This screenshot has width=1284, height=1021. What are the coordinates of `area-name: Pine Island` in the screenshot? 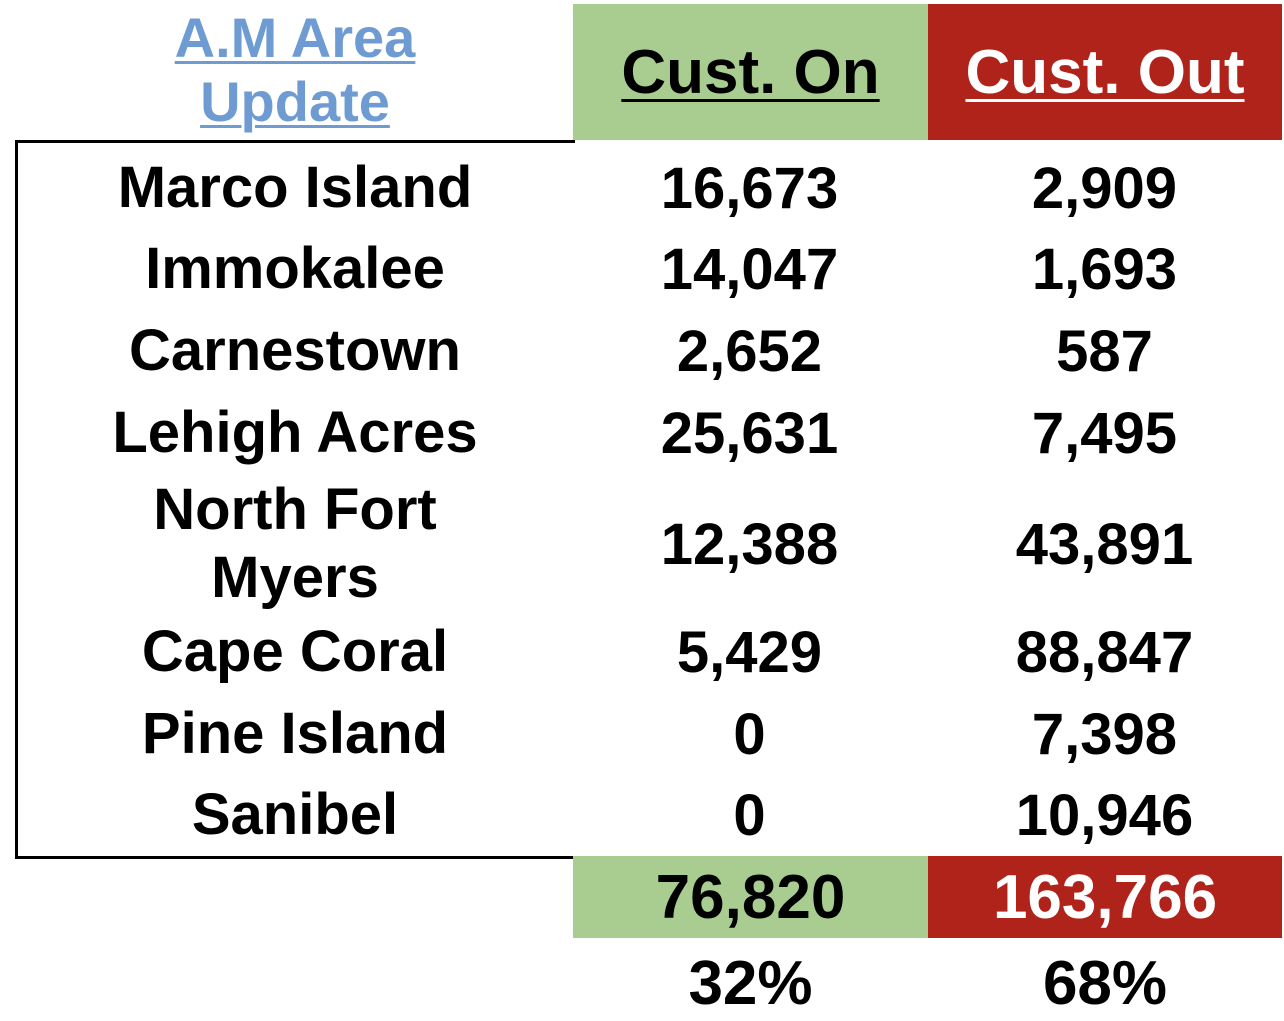 It's located at (295, 733).